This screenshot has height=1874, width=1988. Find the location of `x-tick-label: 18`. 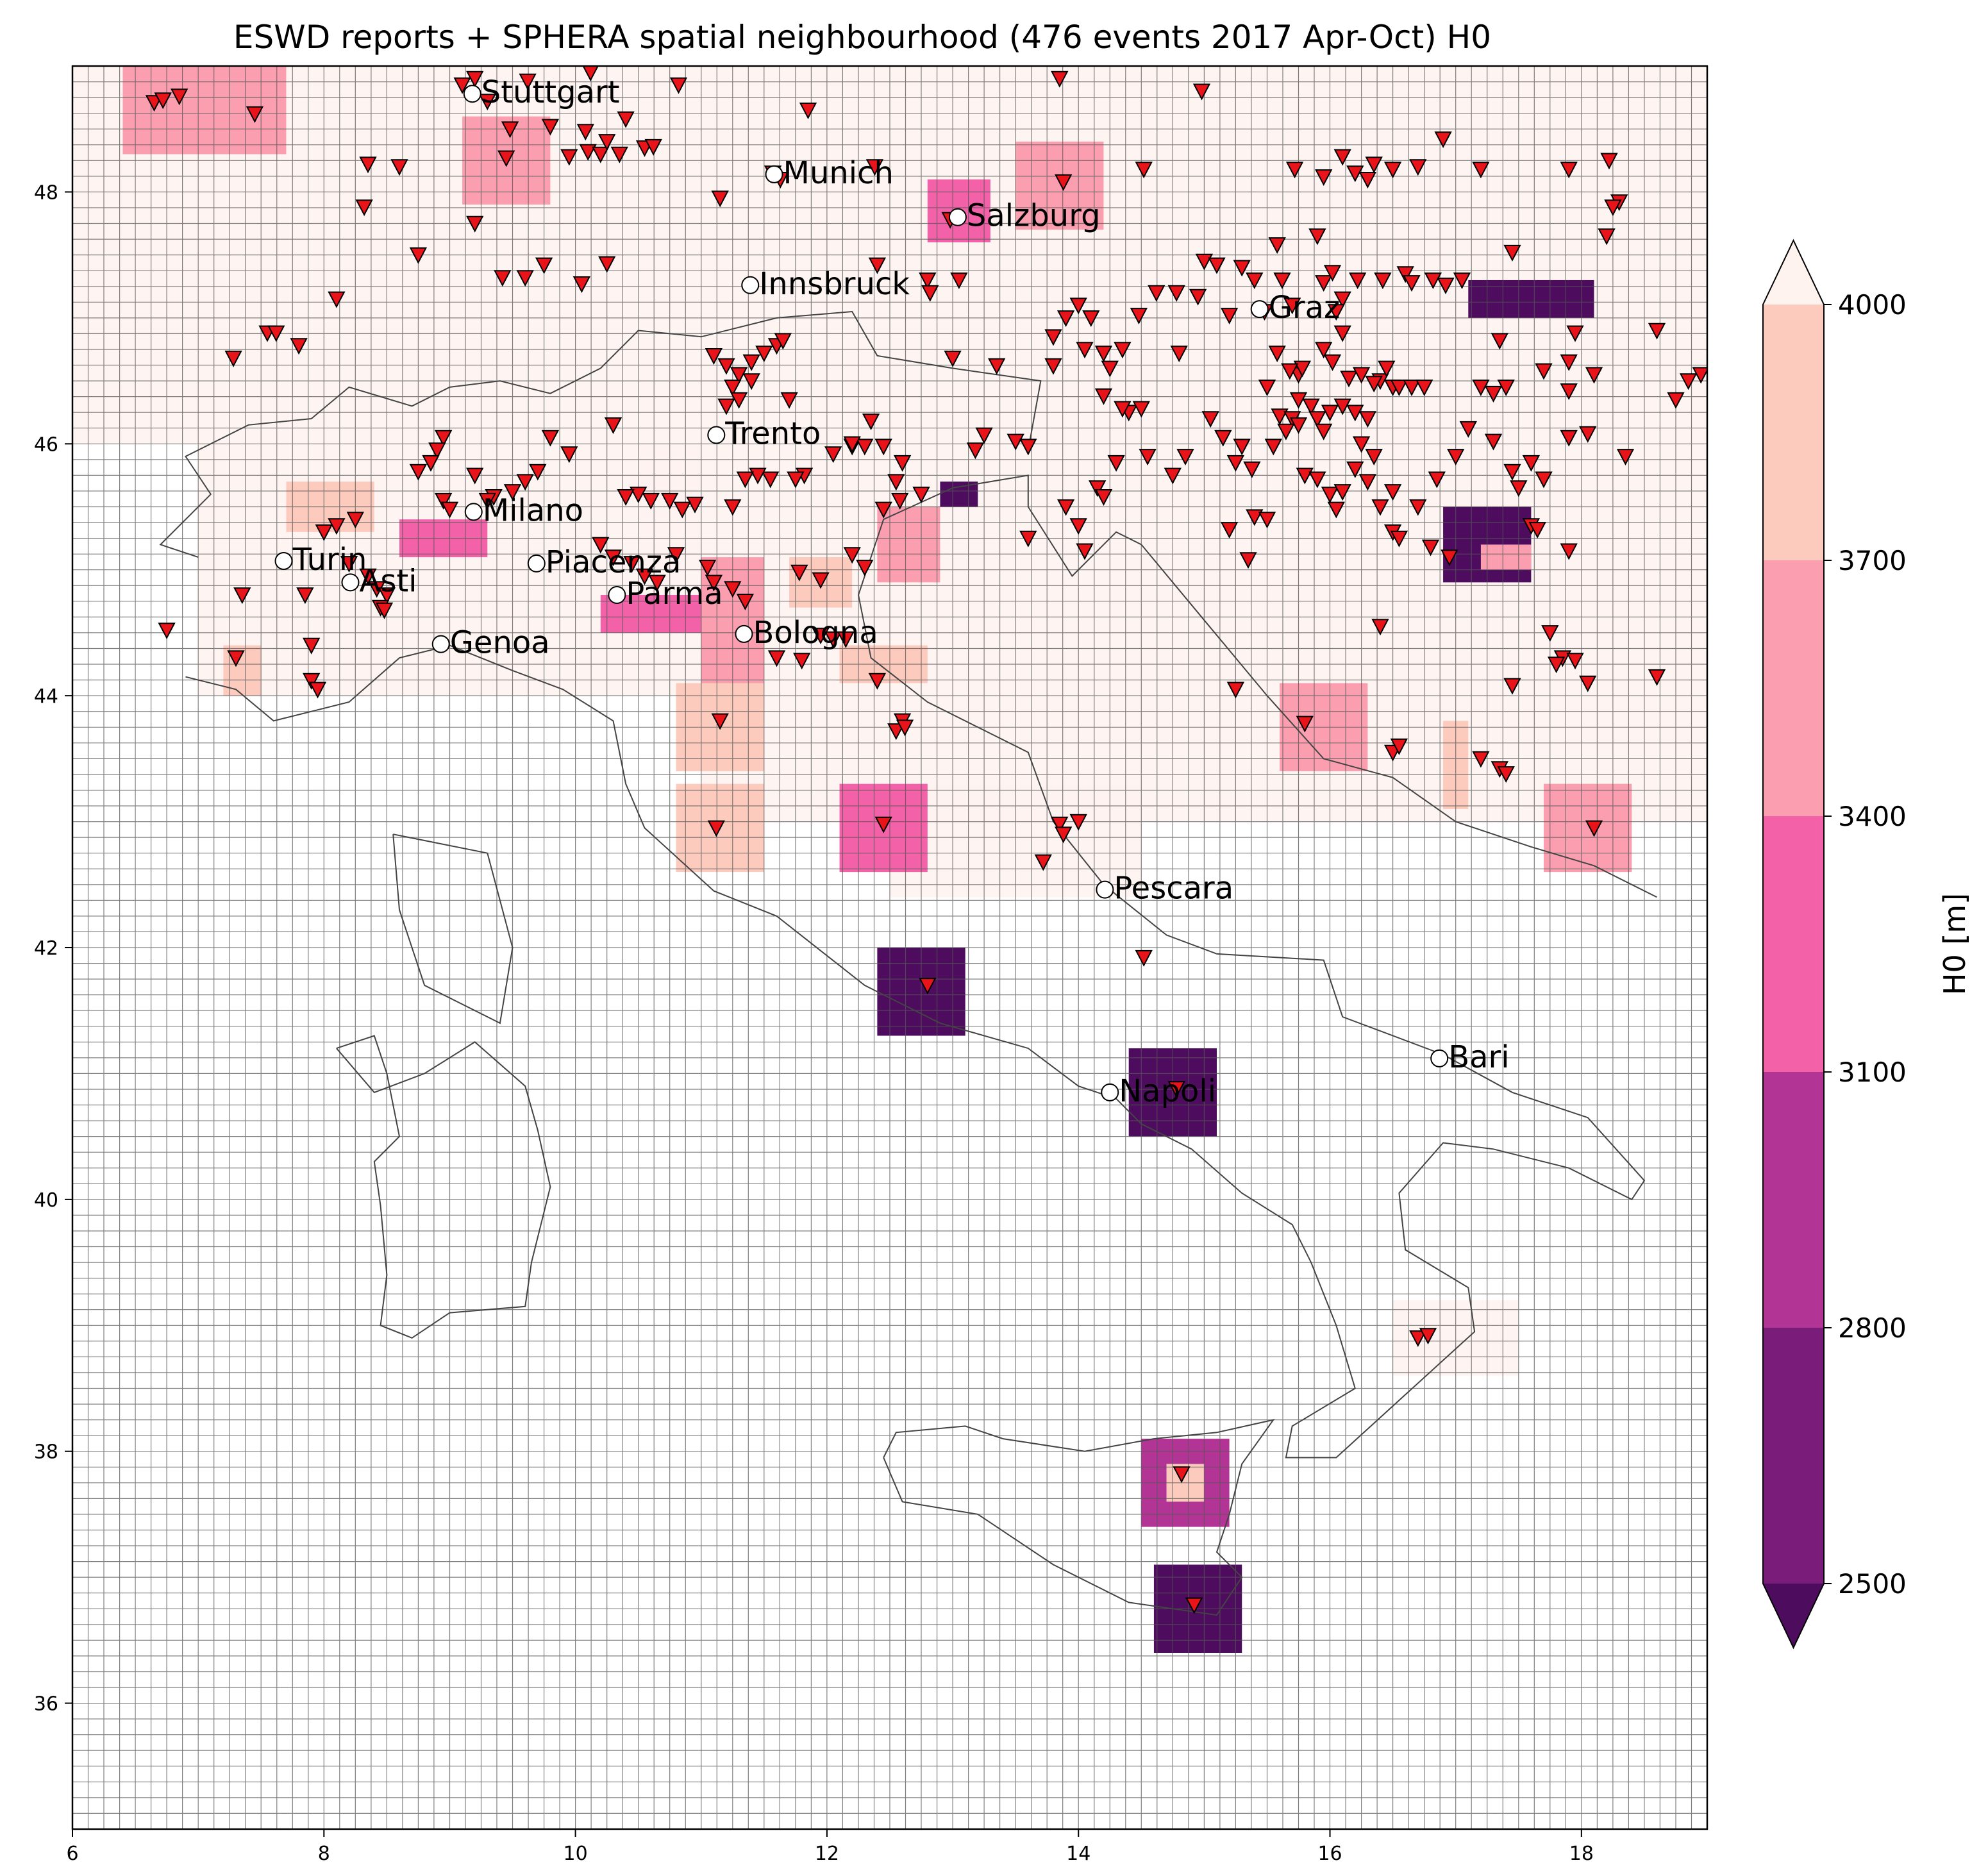

x-tick-label: 18 is located at coordinates (1581, 1854).